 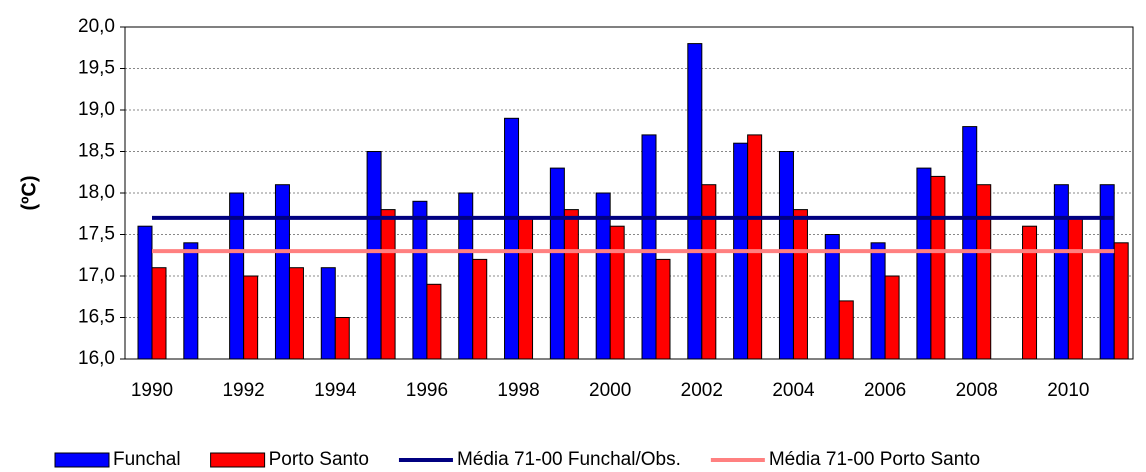 I want to click on y-tick-label: 19,0, so click(x=96, y=109).